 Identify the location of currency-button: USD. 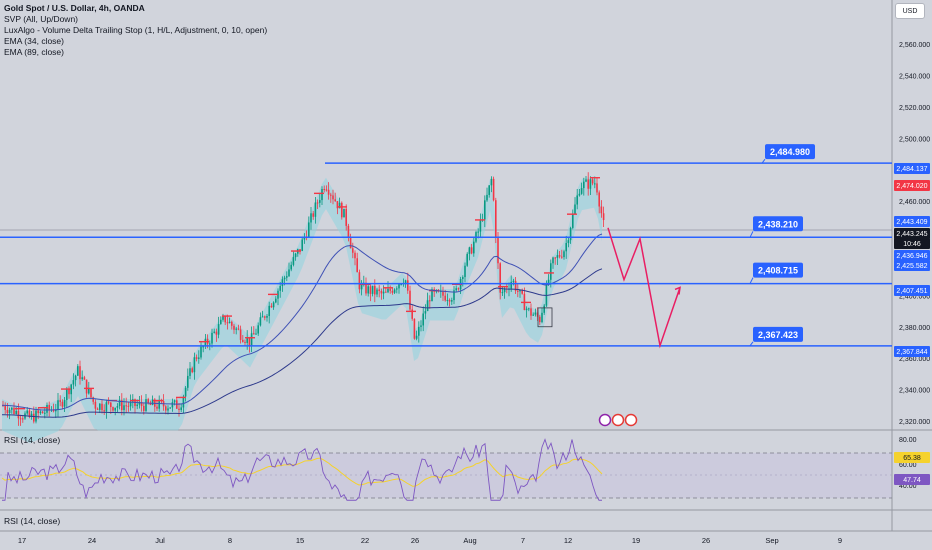
(910, 11).